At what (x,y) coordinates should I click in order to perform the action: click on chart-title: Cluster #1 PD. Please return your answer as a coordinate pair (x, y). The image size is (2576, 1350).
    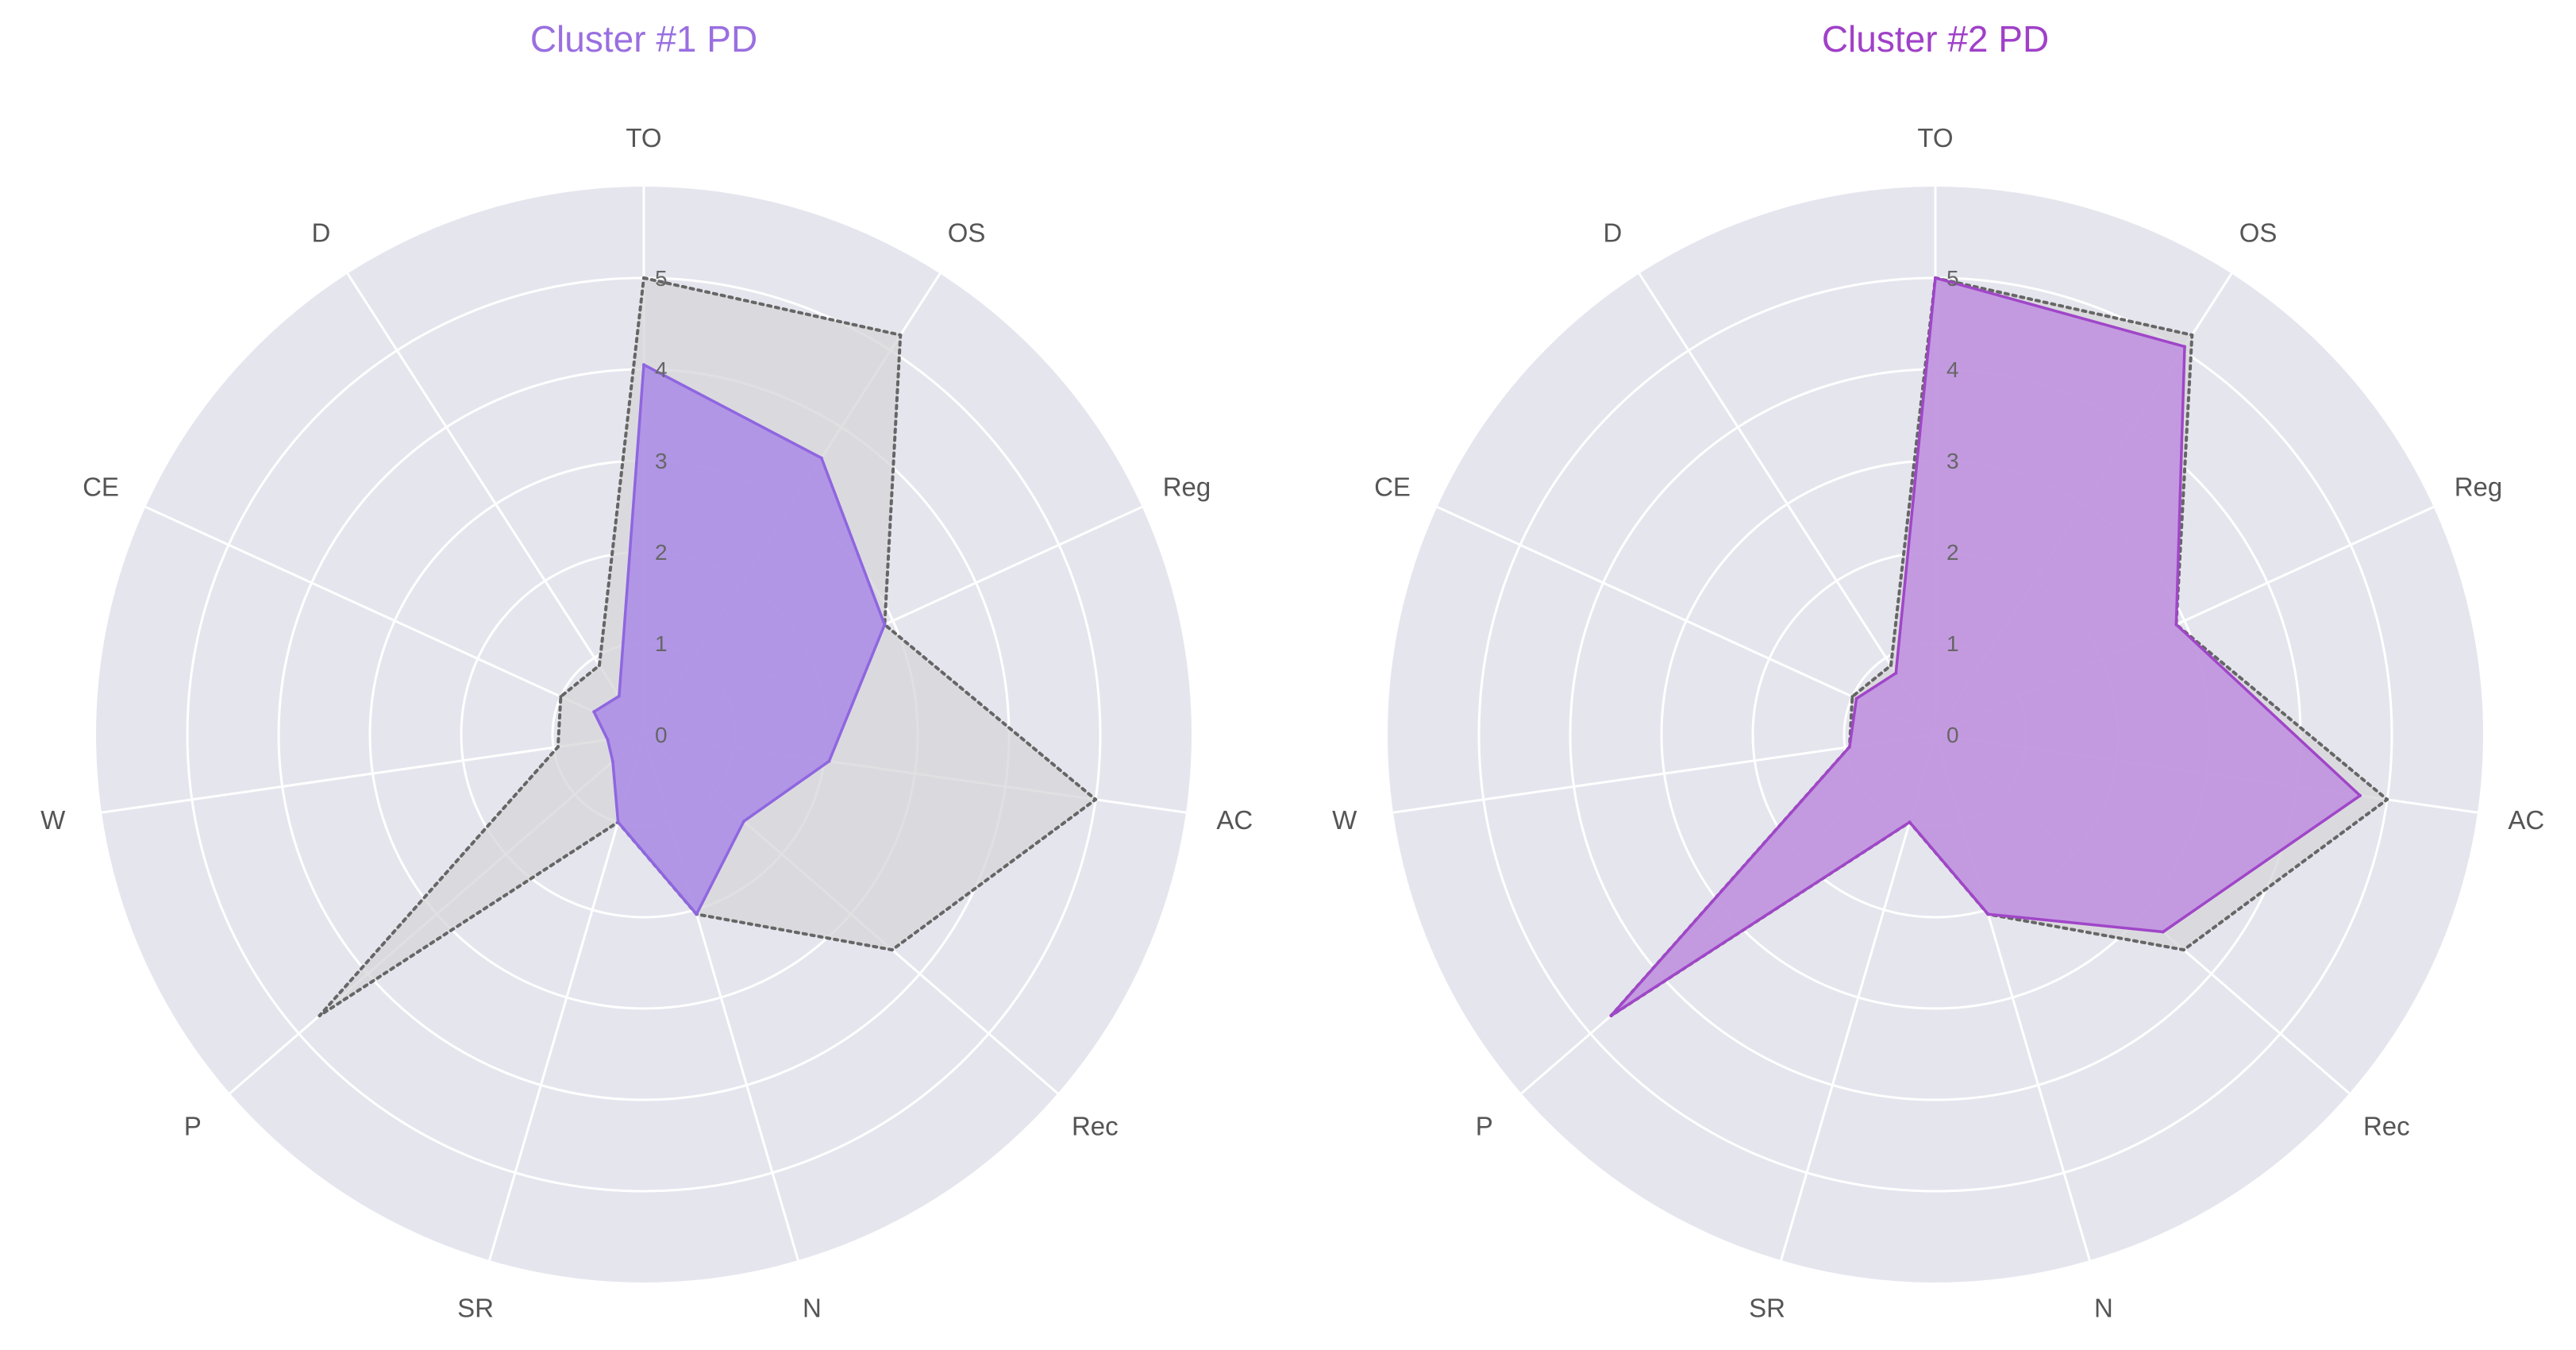
    Looking at the image, I should click on (643, 39).